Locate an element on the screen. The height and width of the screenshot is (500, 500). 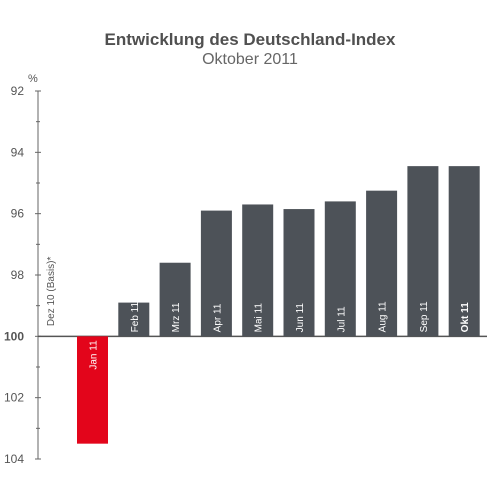
baseline-label: Dez 10 (Basis)* is located at coordinates (51, 291).